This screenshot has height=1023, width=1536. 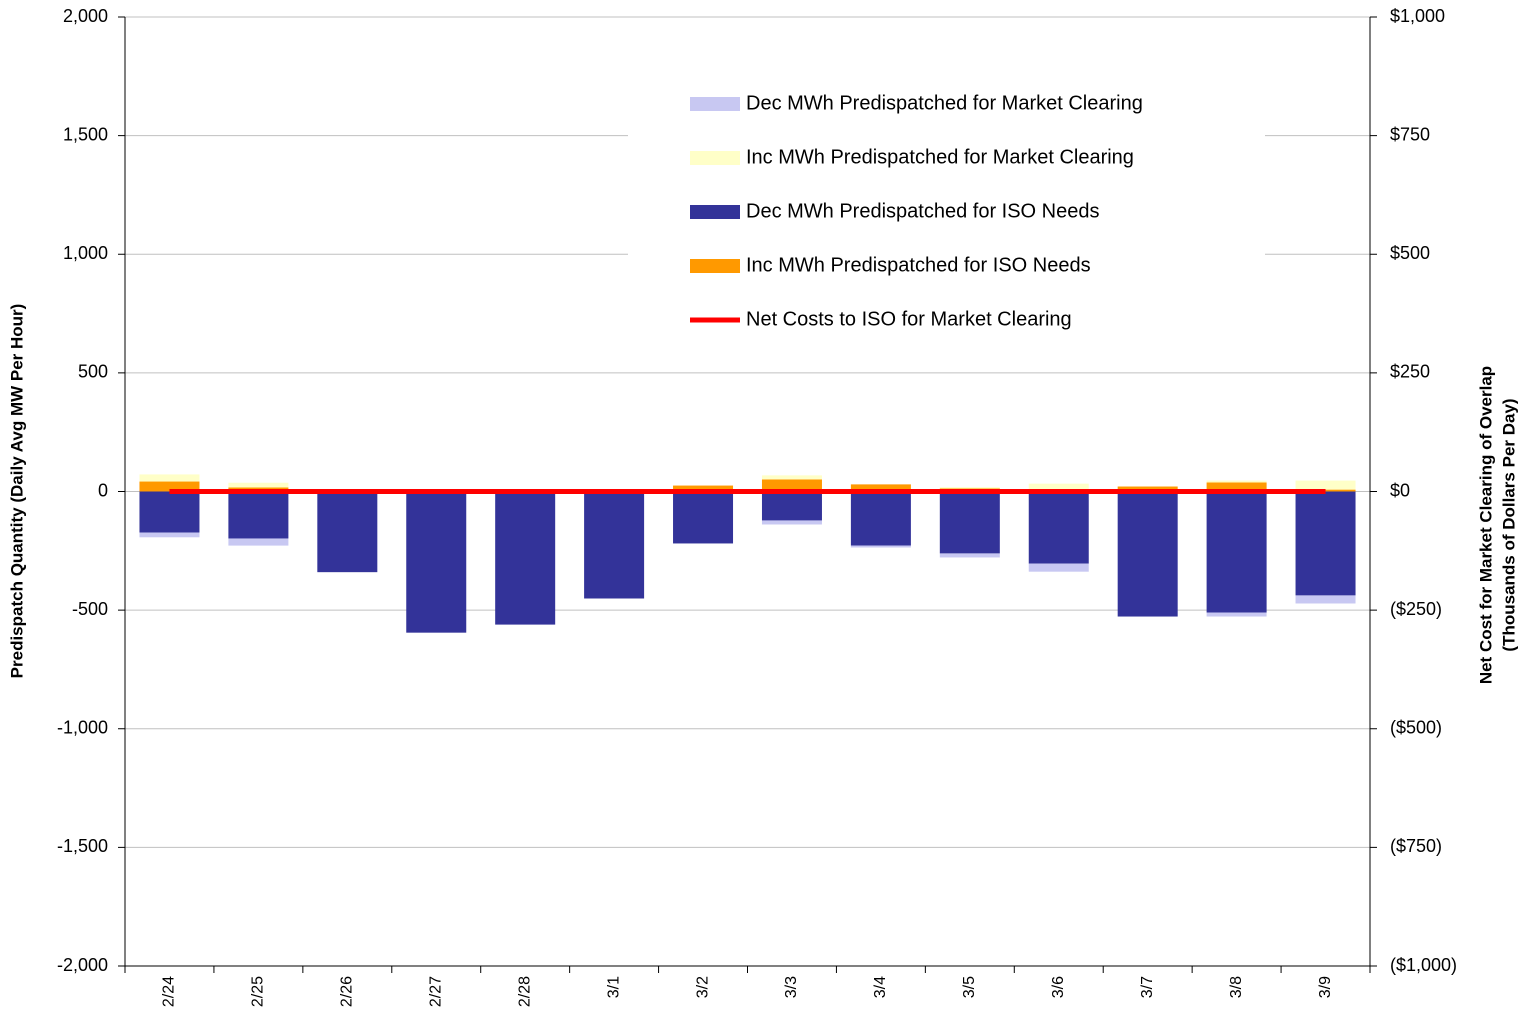 What do you see at coordinates (1423, 965) in the screenshot?
I see `y2-tick-label: ($1,000)` at bounding box center [1423, 965].